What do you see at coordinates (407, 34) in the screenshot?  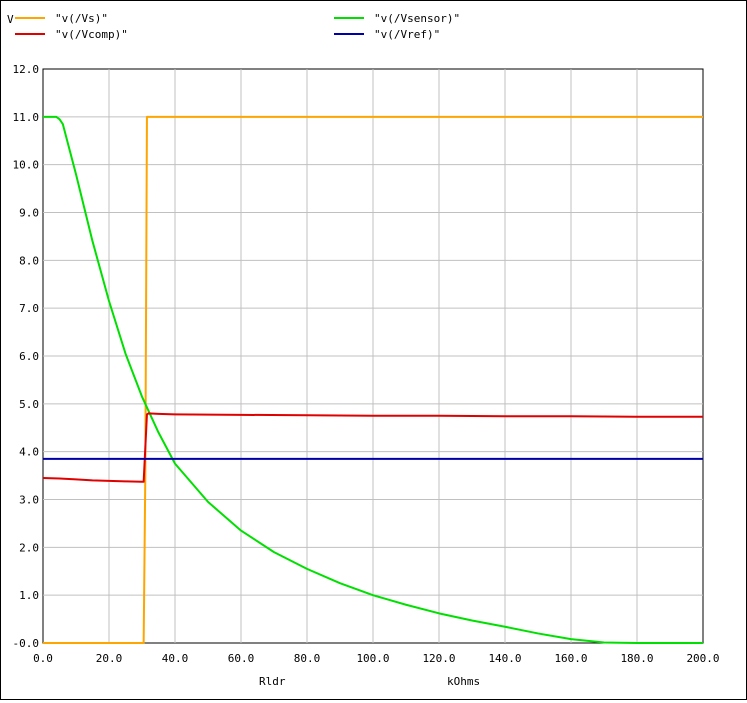 I see `legend-label: "v(/Vref)"` at bounding box center [407, 34].